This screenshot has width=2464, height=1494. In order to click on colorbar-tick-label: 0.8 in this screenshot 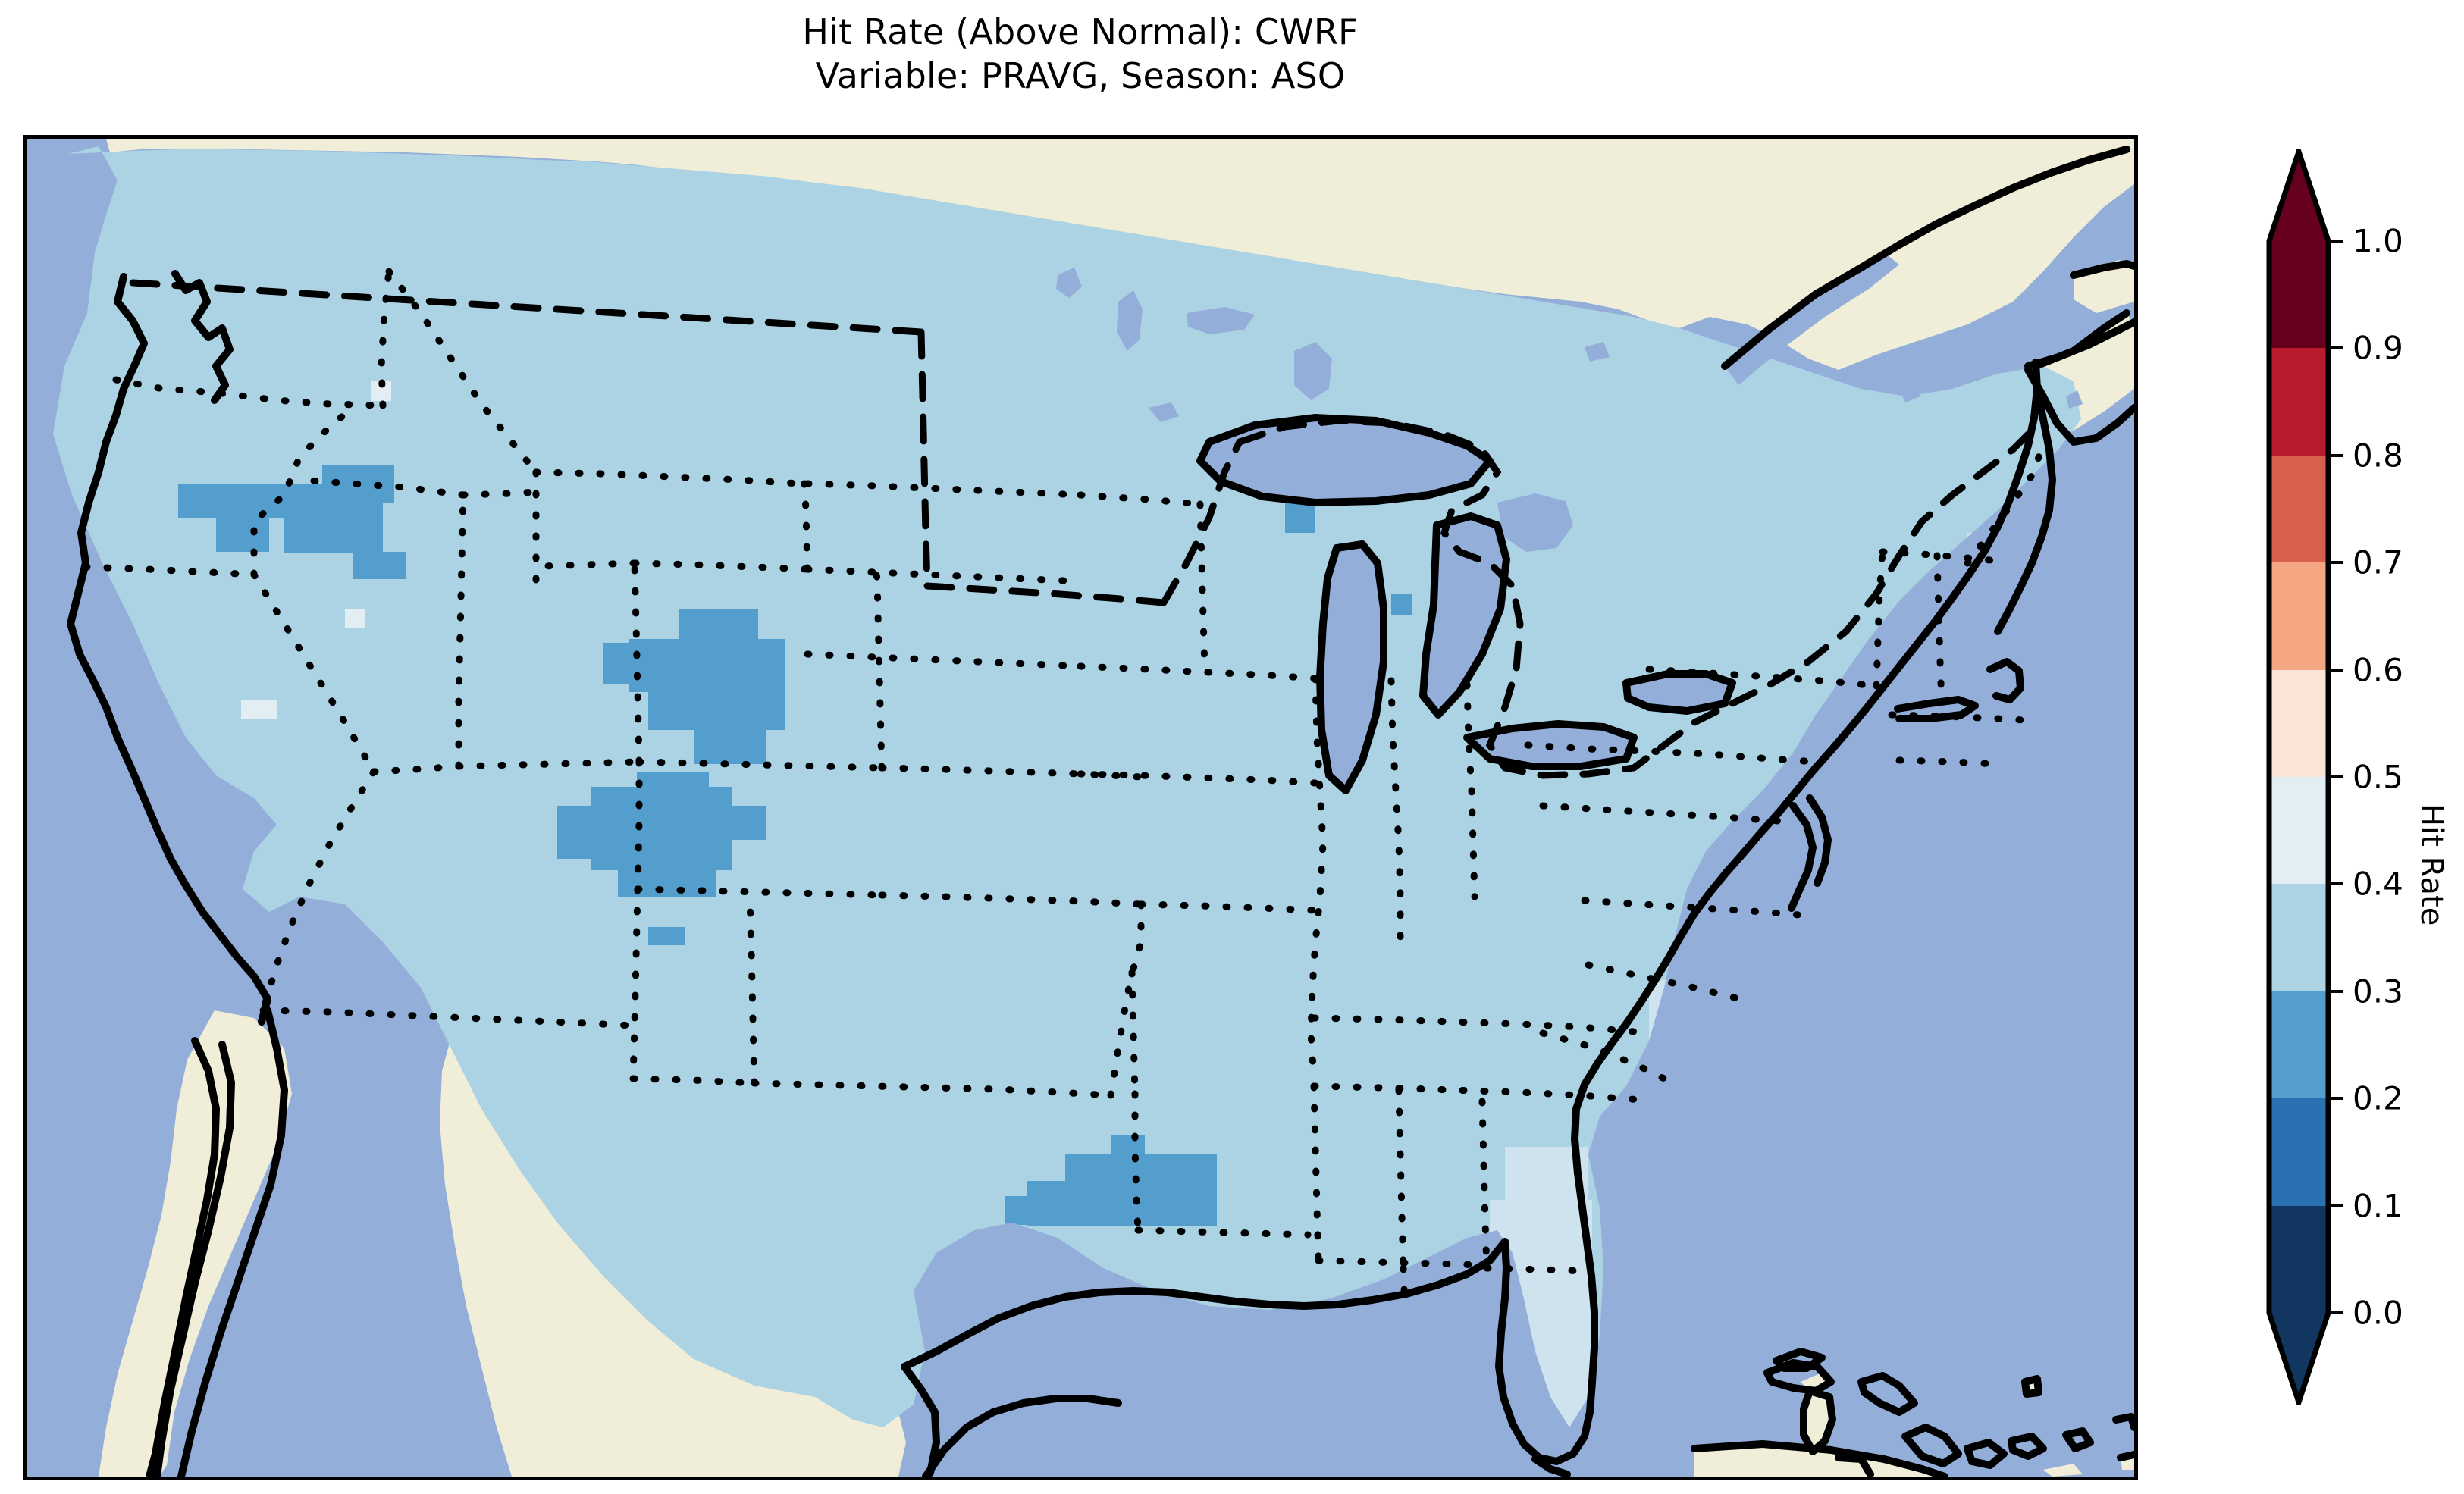, I will do `click(2378, 456)`.